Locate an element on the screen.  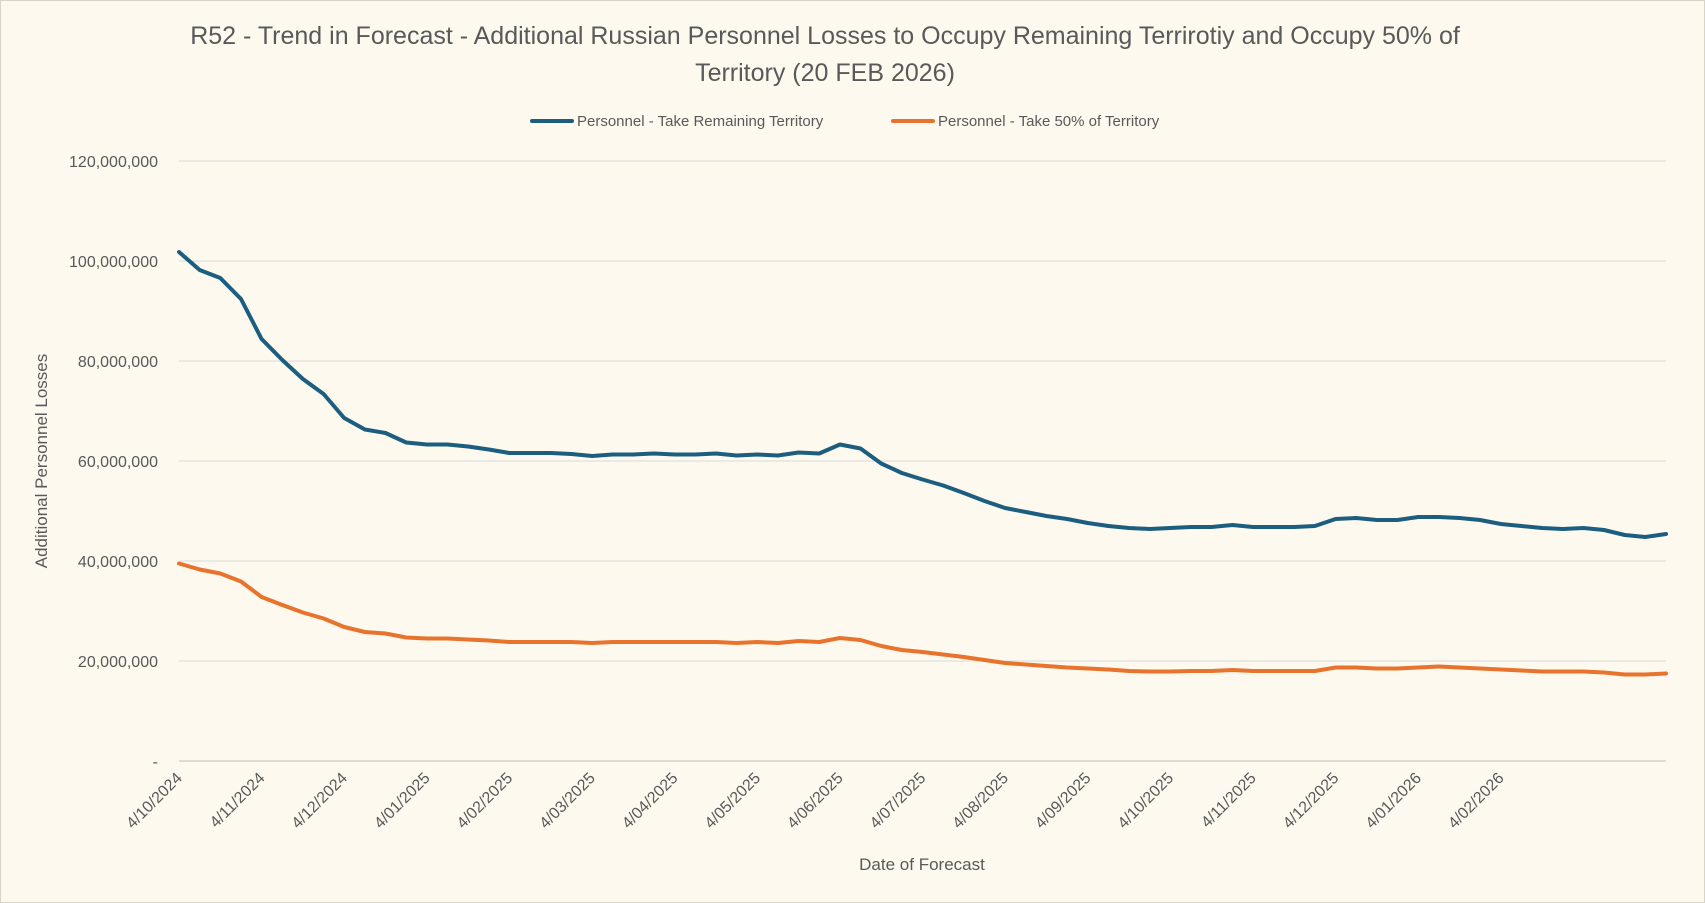
x-tick-label: 4/02/2026 is located at coordinates (1476, 801).